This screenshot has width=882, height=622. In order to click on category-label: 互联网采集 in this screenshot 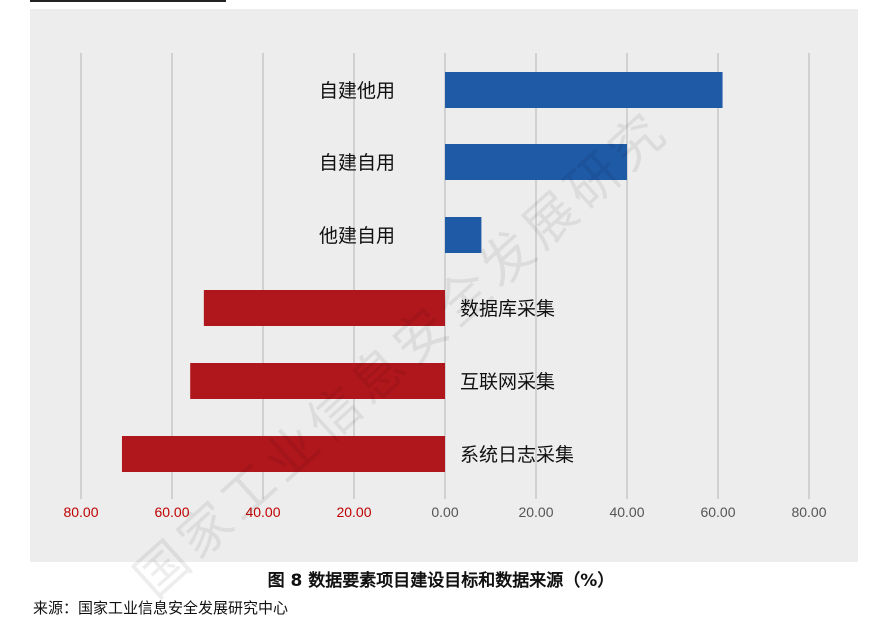, I will do `click(507, 382)`.